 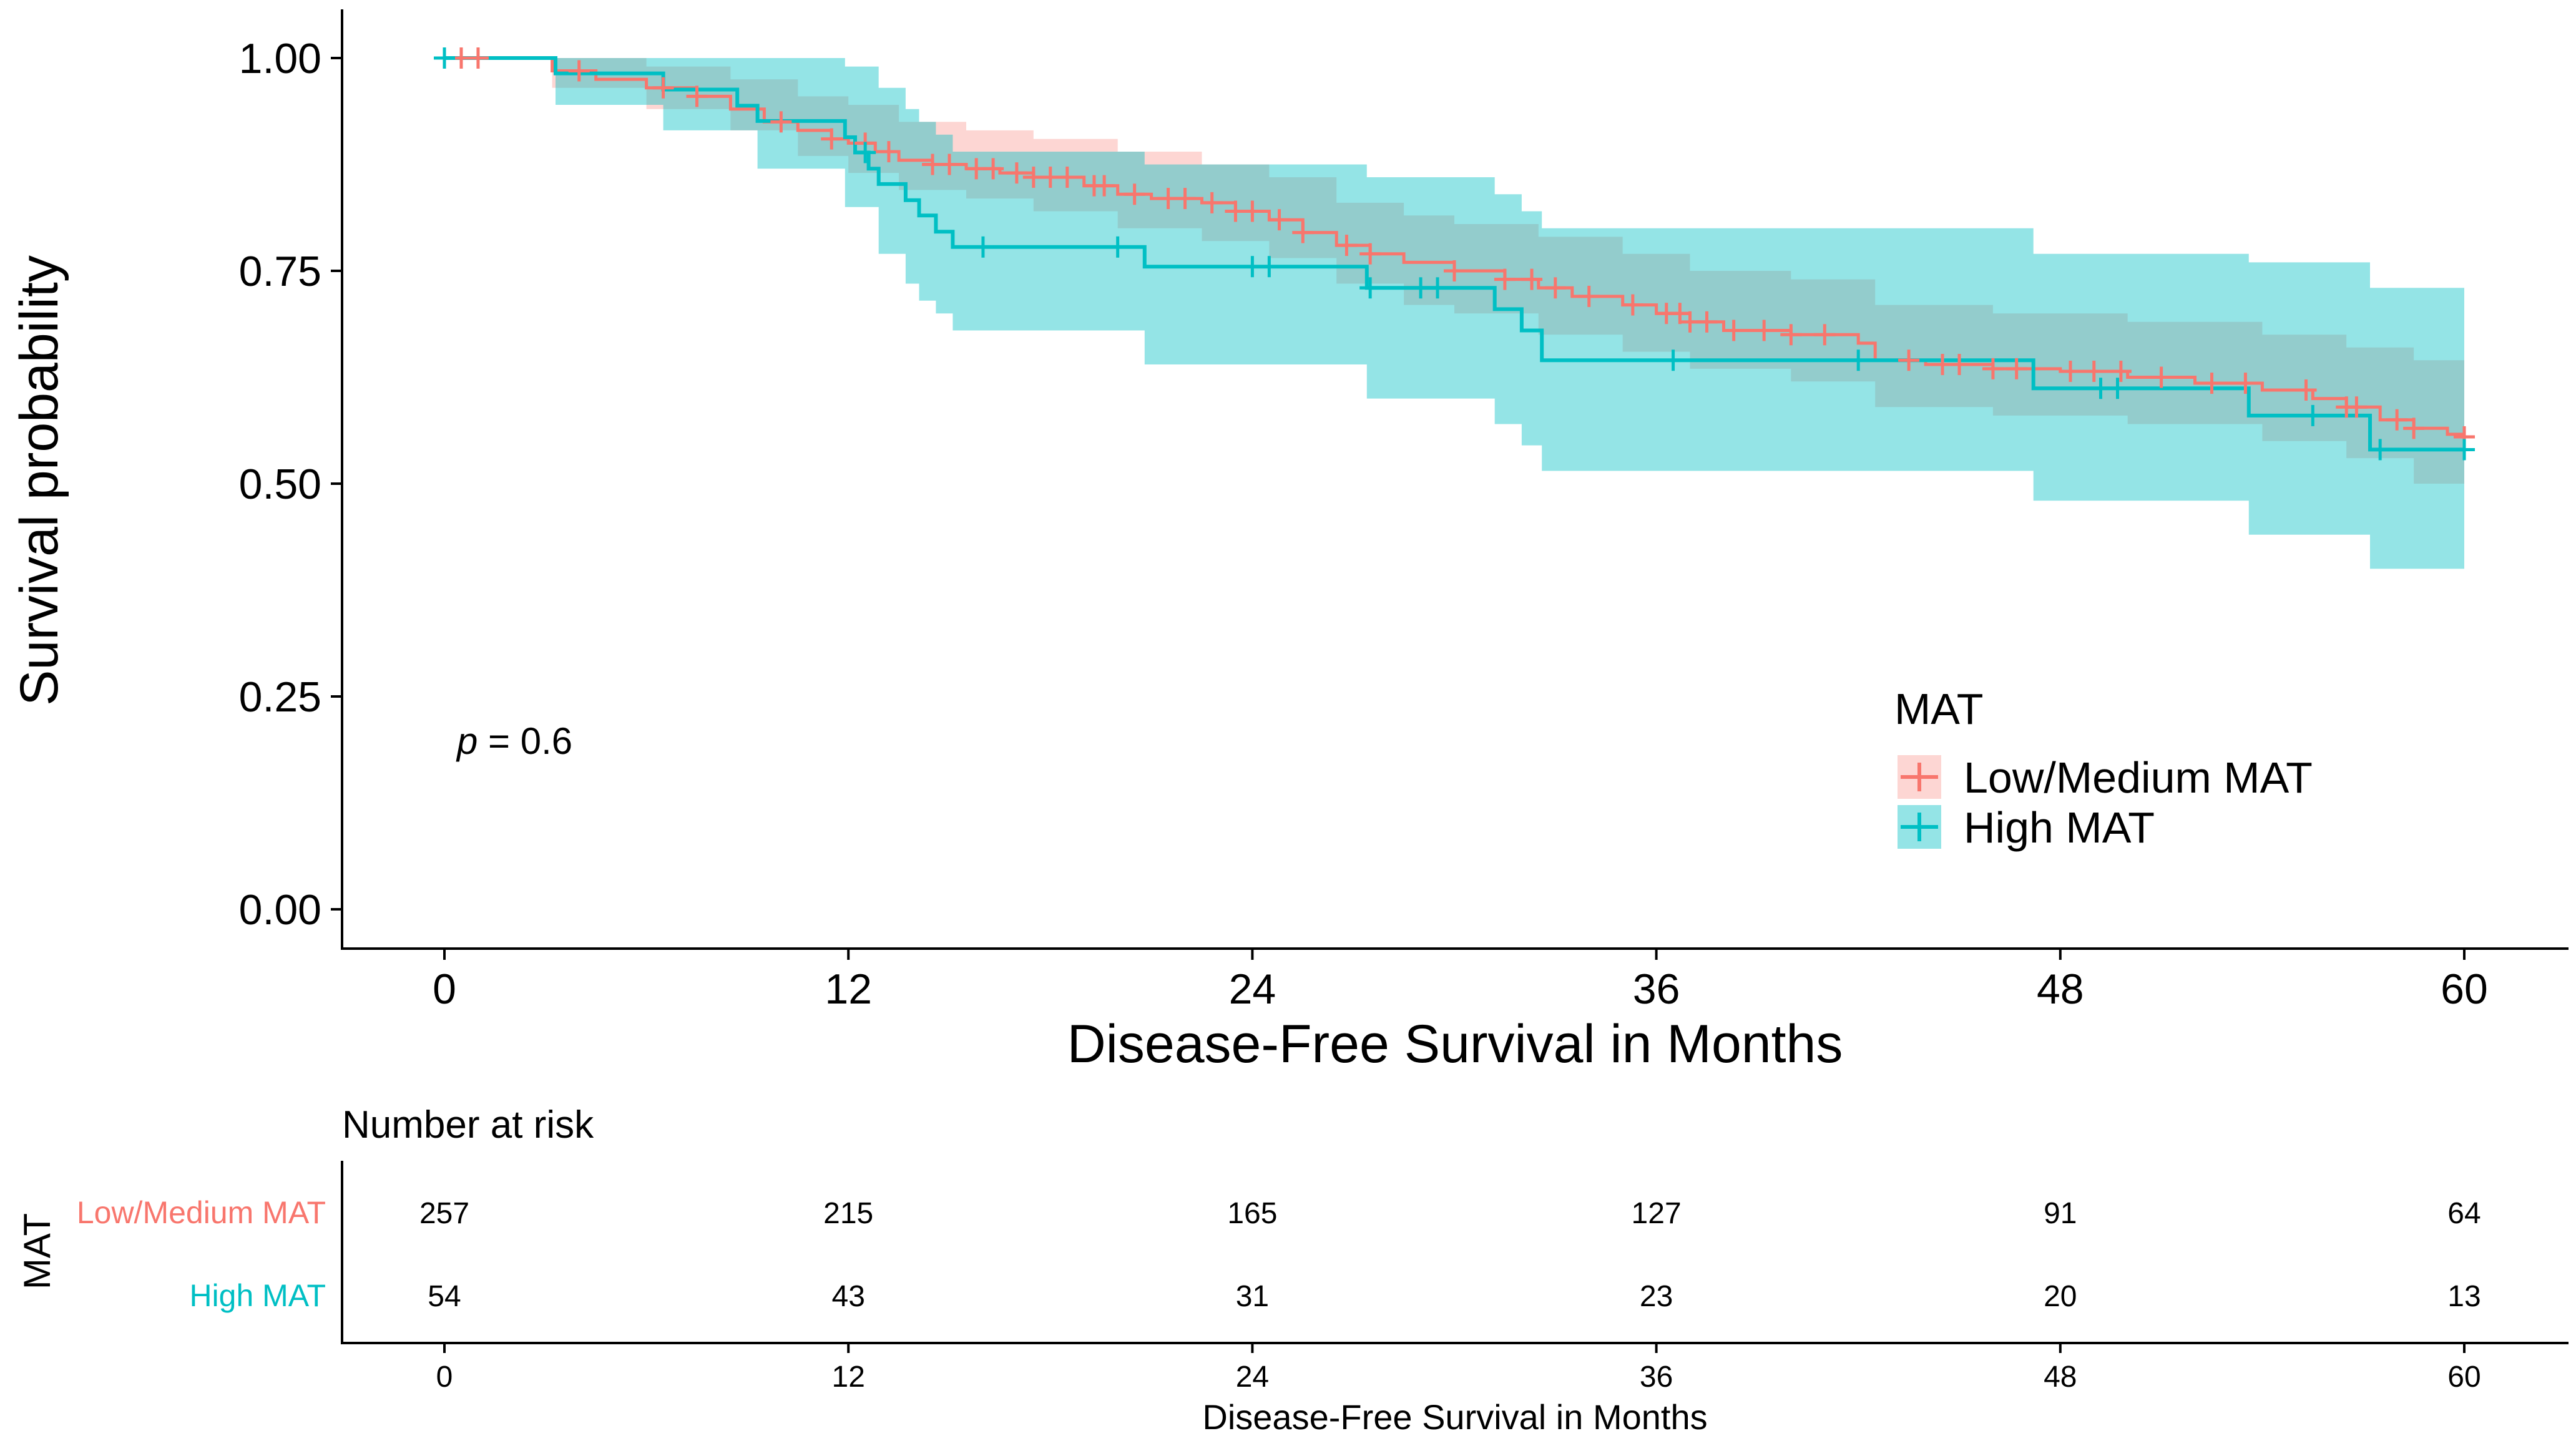 I want to click on x-tick-label: 60, so click(x=2464, y=989).